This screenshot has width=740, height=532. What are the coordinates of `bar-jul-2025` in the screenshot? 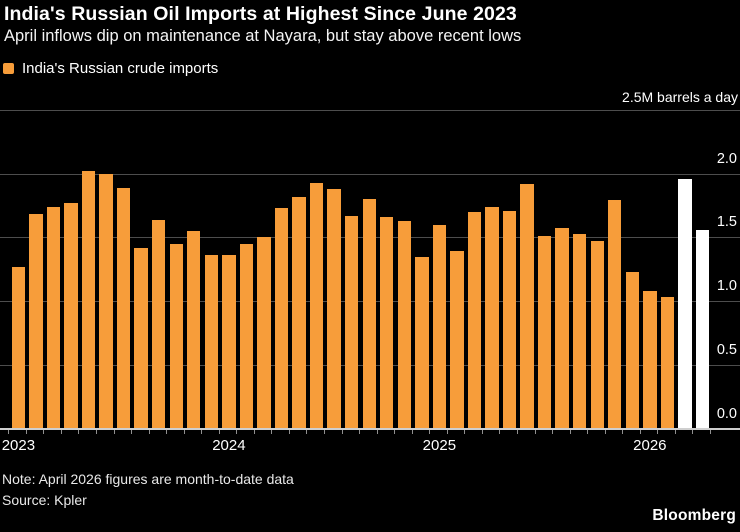 It's located at (544, 332).